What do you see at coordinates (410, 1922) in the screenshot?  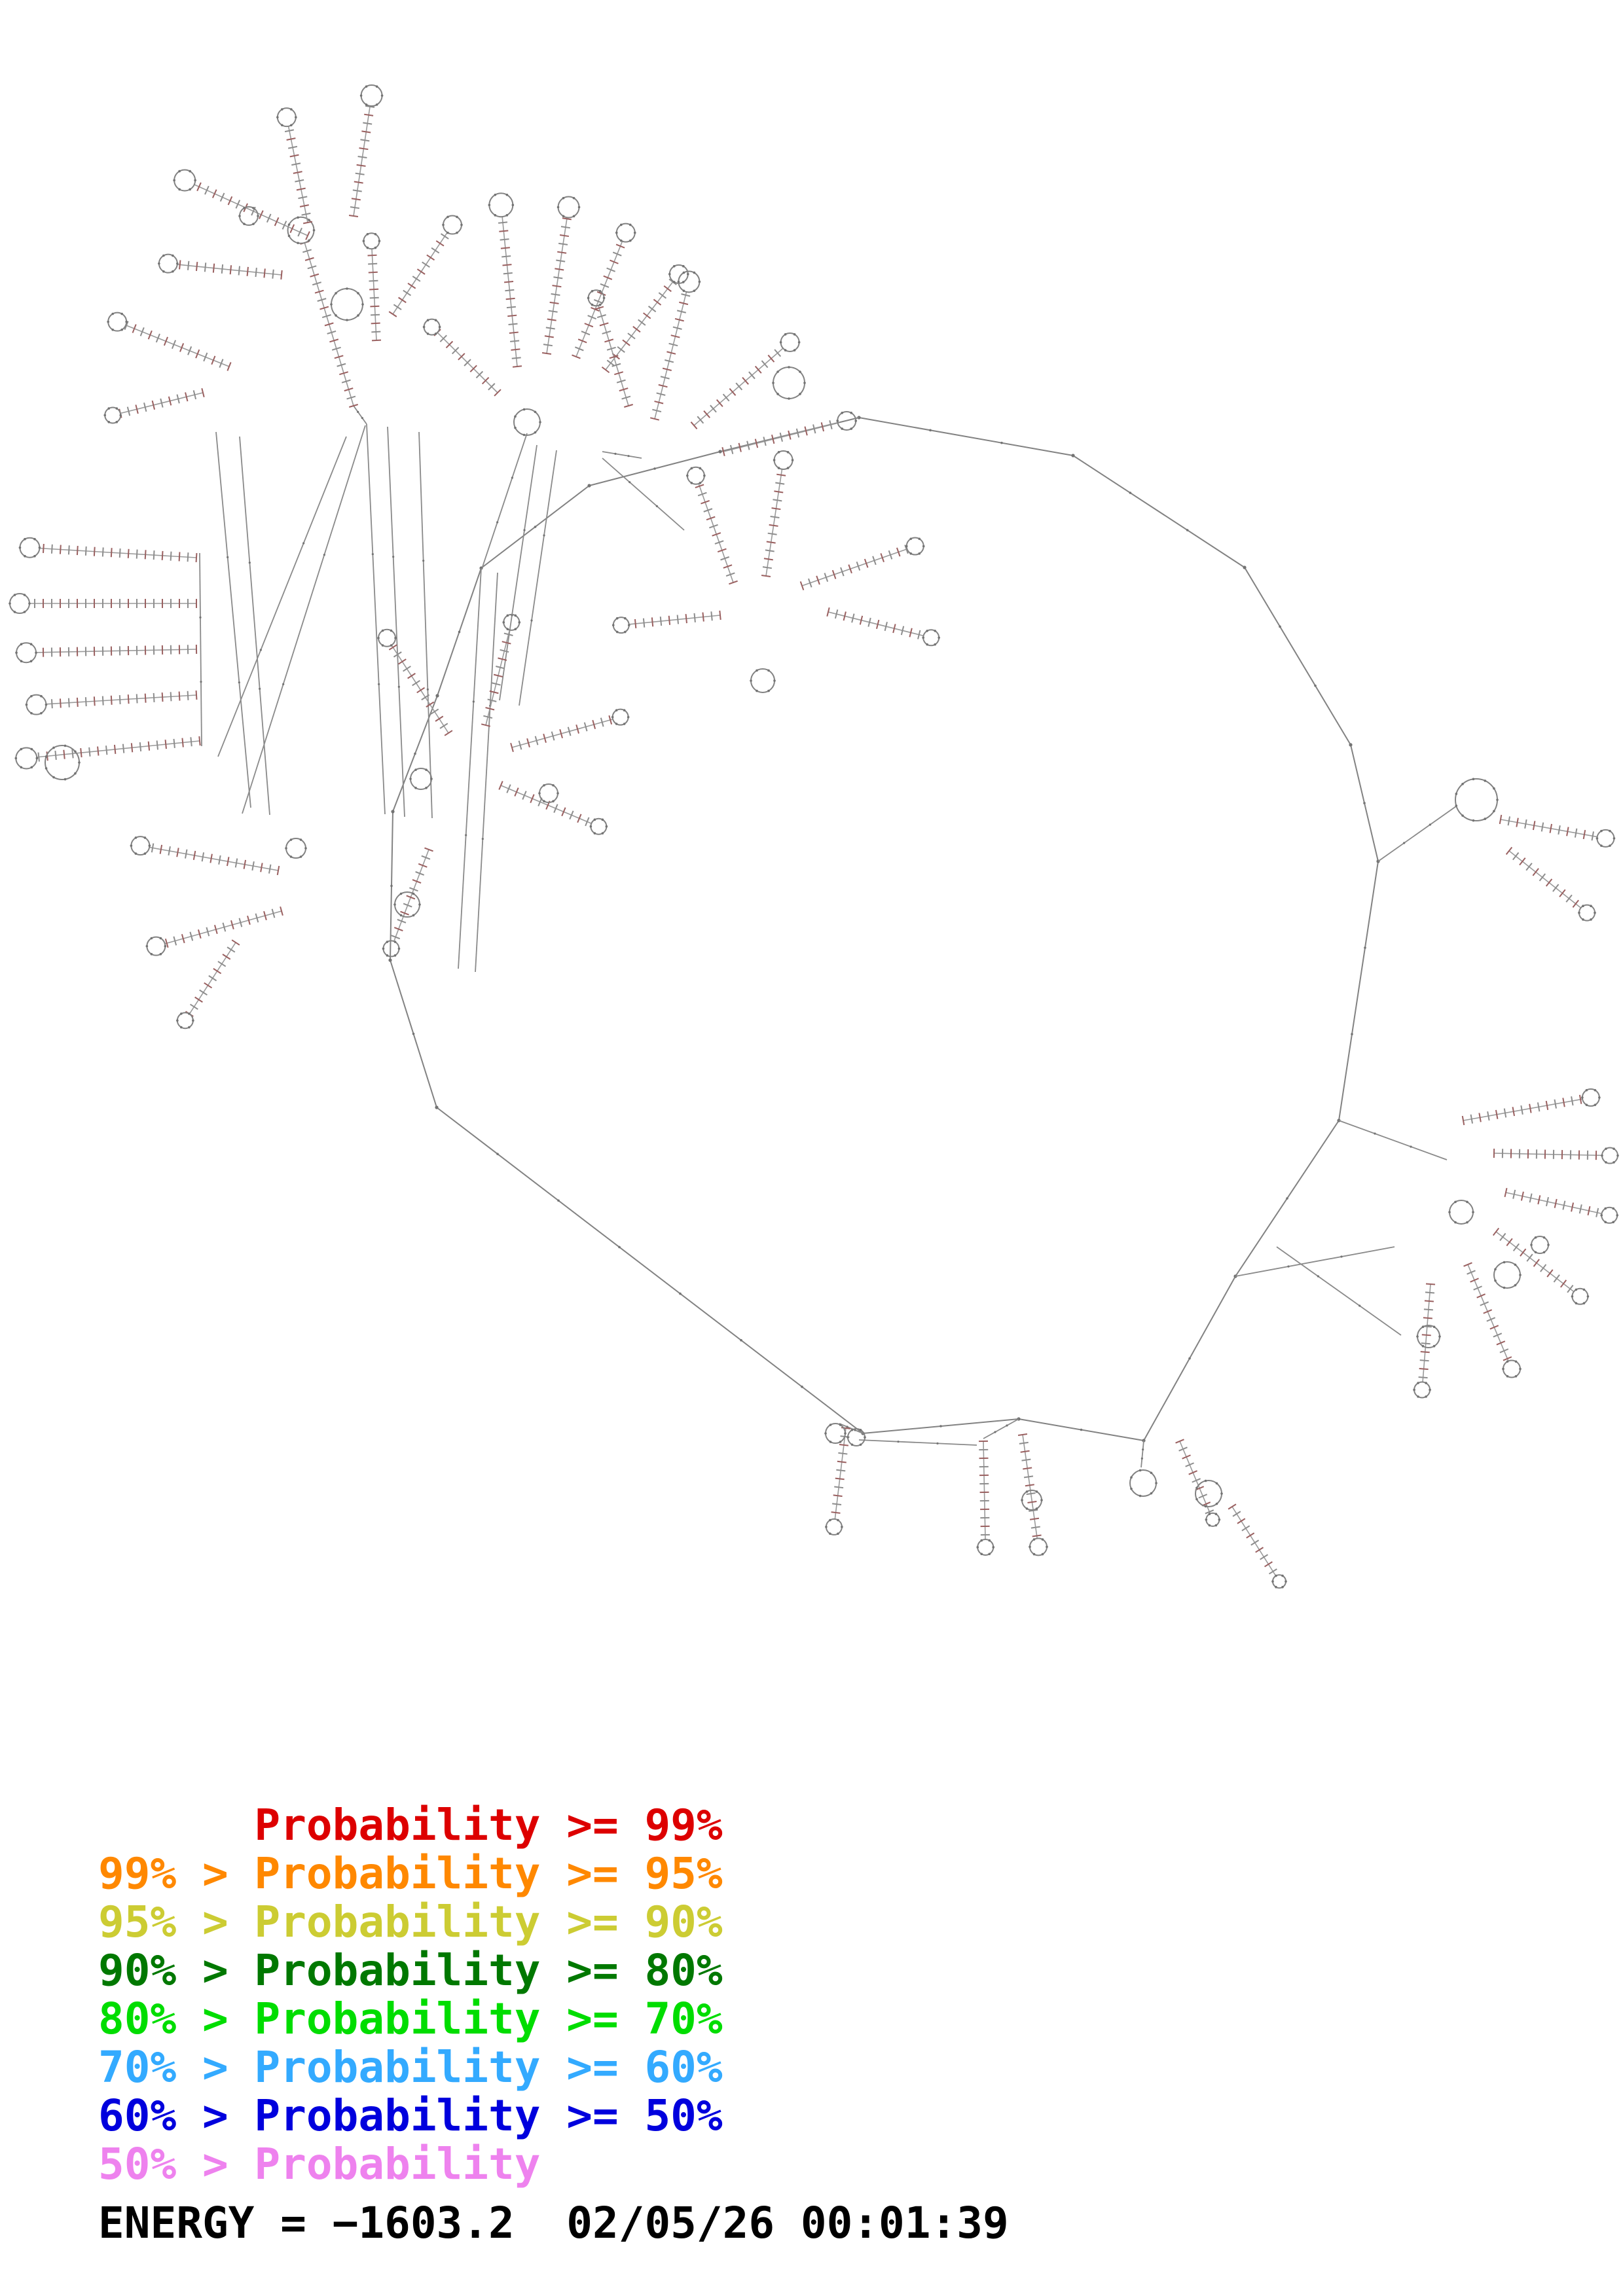 I see `legend-item: 95% > Probability >= 90%` at bounding box center [410, 1922].